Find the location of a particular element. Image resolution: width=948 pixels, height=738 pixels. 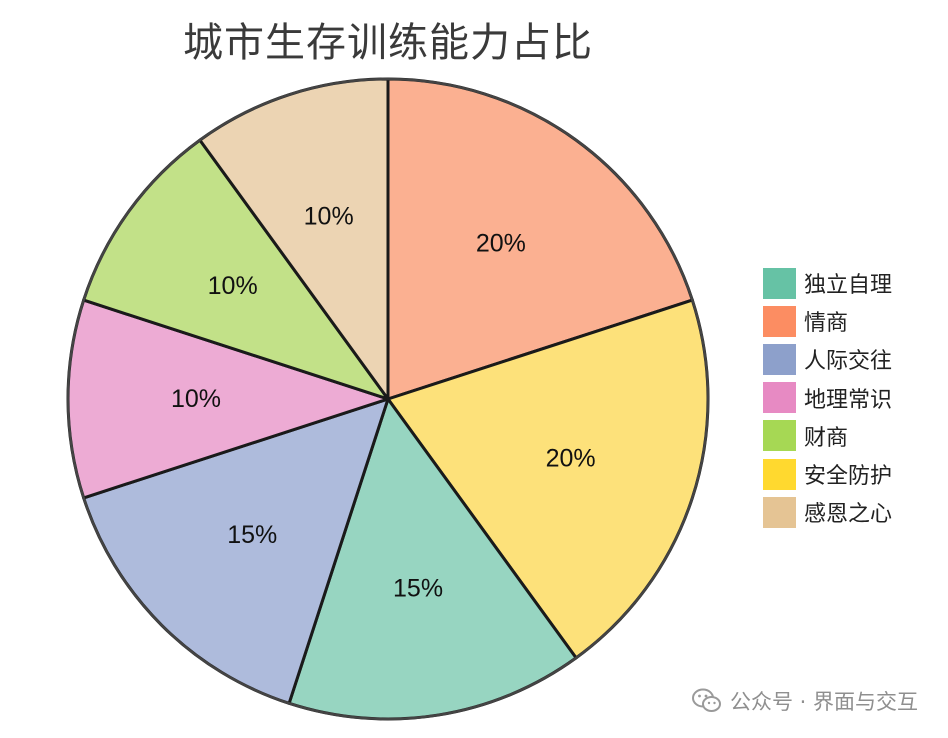

legend-item: 人际交往 is located at coordinates (827, 359).